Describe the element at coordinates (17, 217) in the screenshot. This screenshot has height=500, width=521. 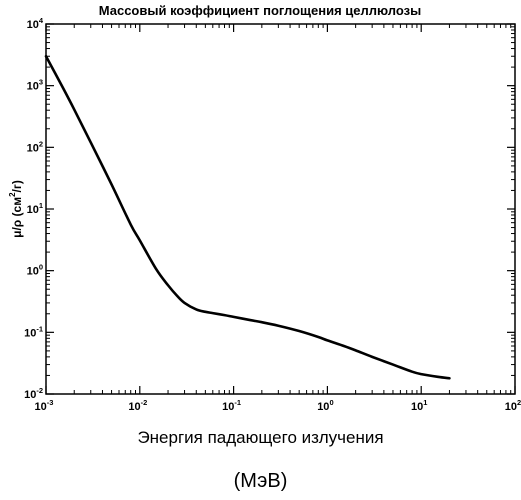
I see `y-axis-label-main: μ/ρ (см` at that location.